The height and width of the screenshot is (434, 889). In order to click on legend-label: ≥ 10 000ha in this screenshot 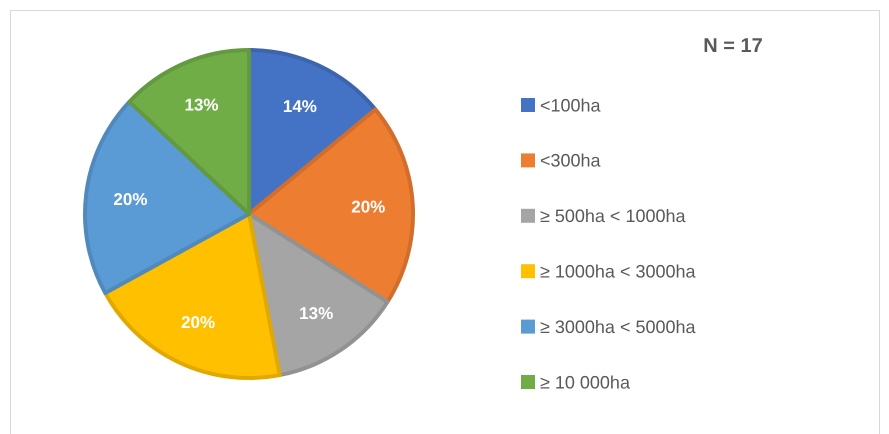, I will do `click(585, 382)`.